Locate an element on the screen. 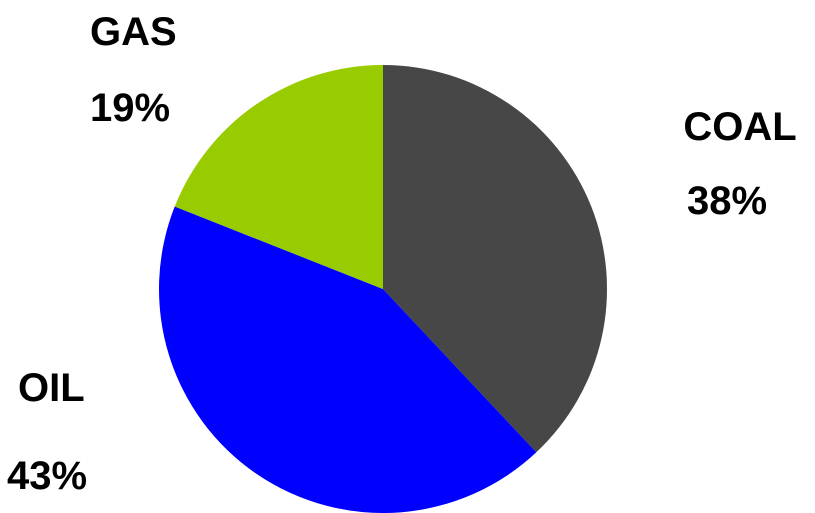  slice-label-gas-name: GAS is located at coordinates (133, 32).